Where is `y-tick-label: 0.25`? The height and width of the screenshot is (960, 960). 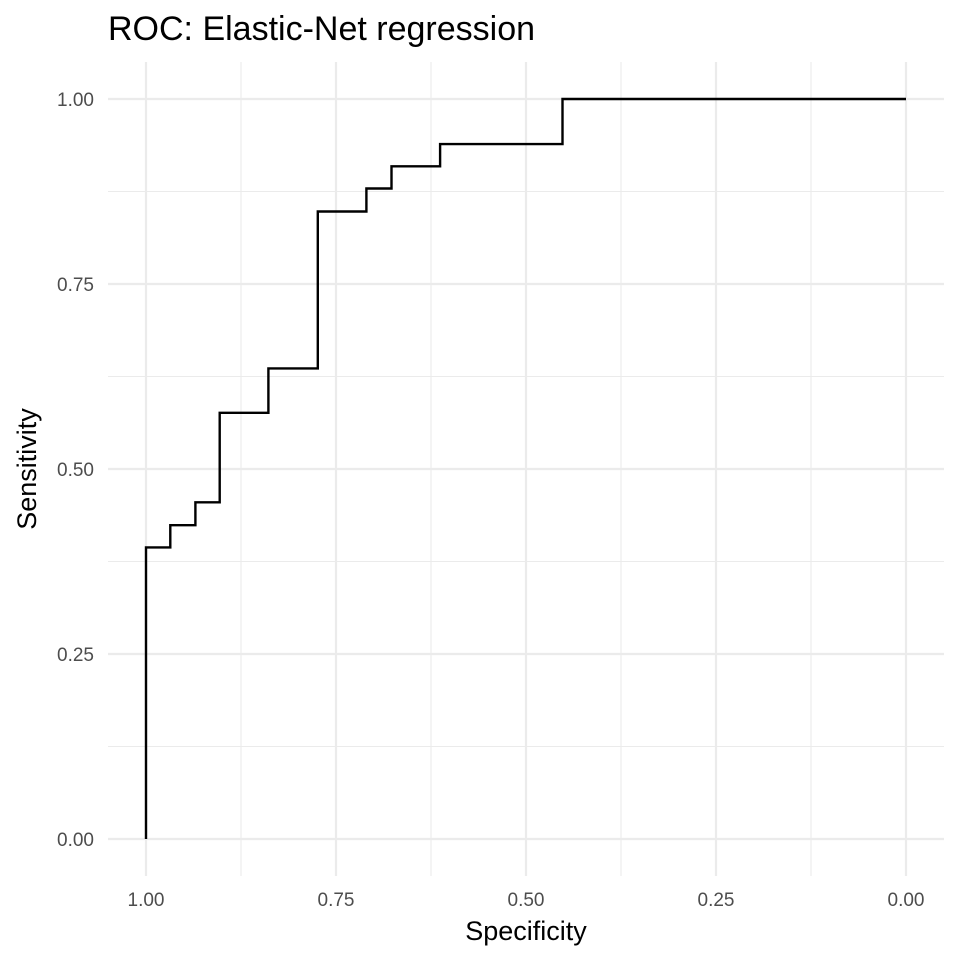
y-tick-label: 0.25 is located at coordinates (75, 655).